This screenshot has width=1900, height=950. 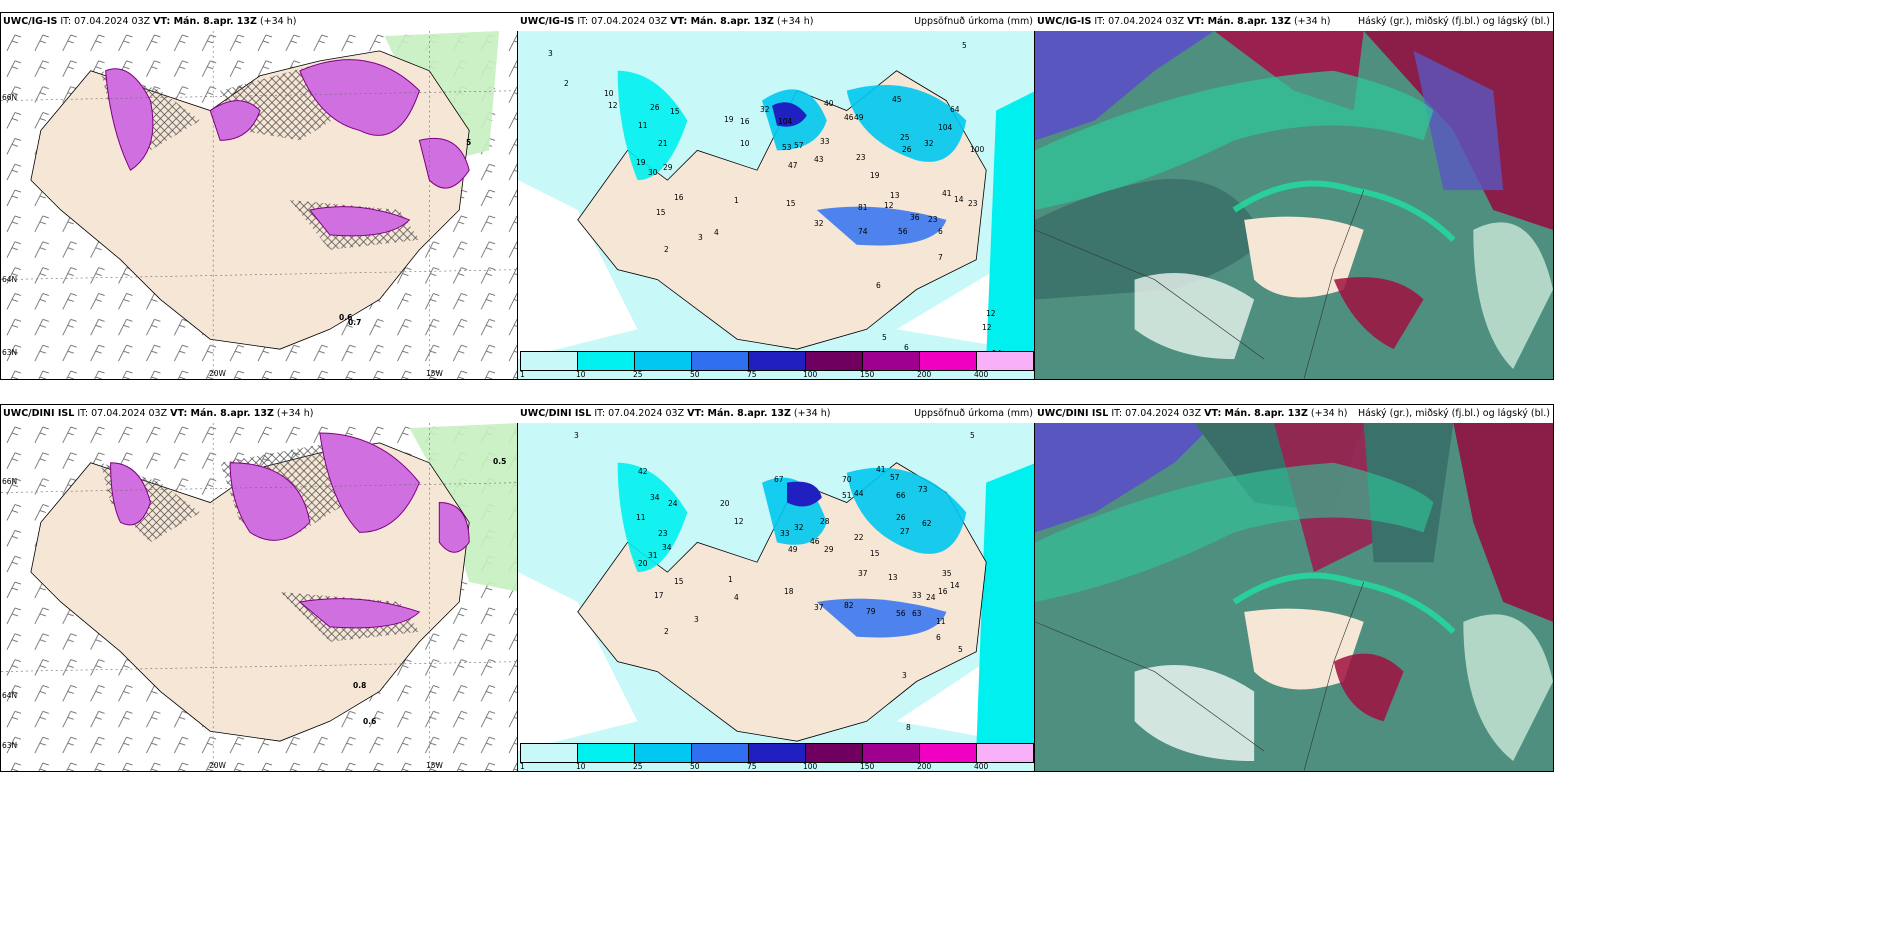 I want to click on lat-label-64n: 64N, so click(x=10, y=279).